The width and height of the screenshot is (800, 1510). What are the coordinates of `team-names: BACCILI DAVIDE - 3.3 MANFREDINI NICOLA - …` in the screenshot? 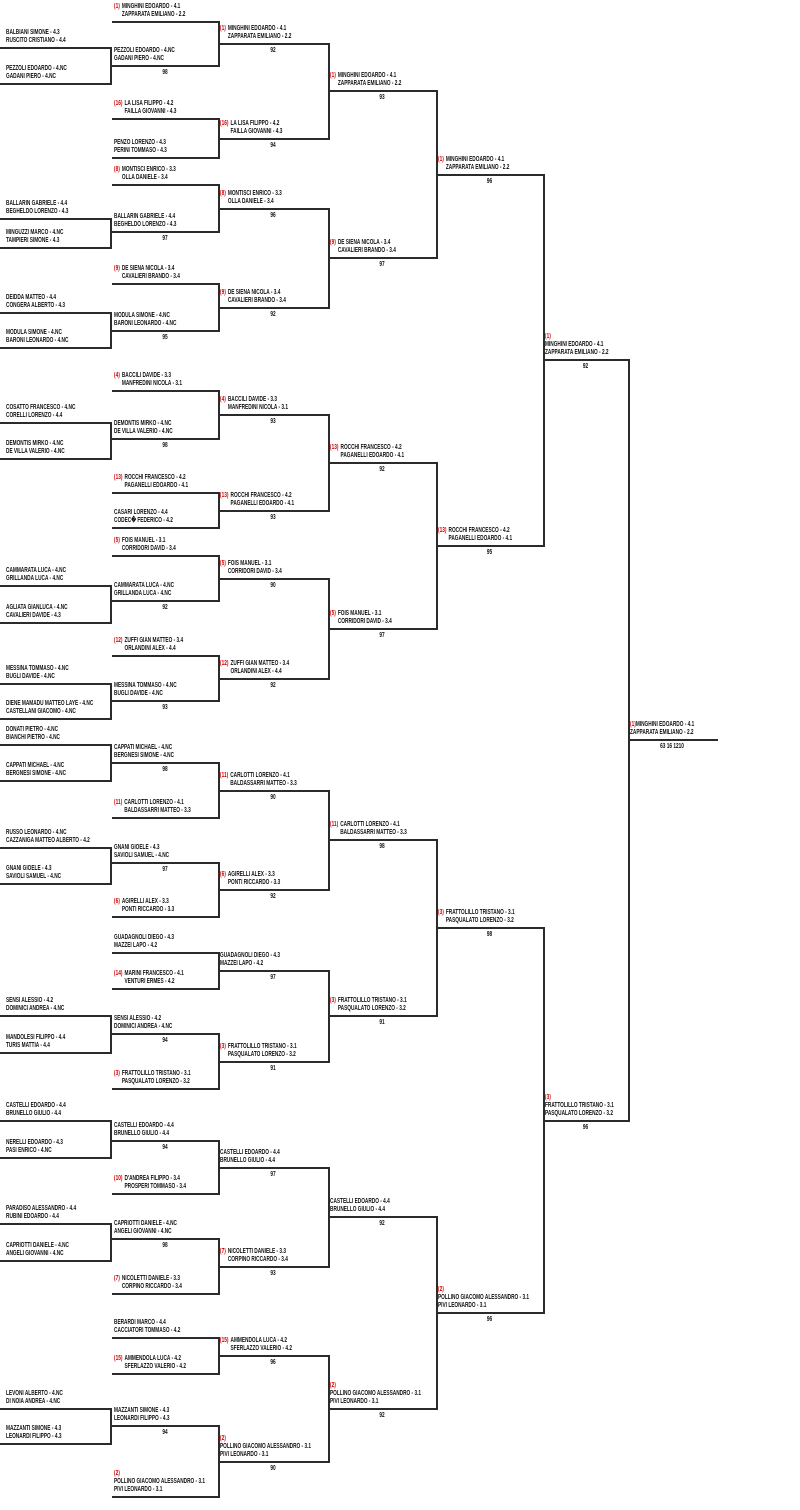 It's located at (152, 380).